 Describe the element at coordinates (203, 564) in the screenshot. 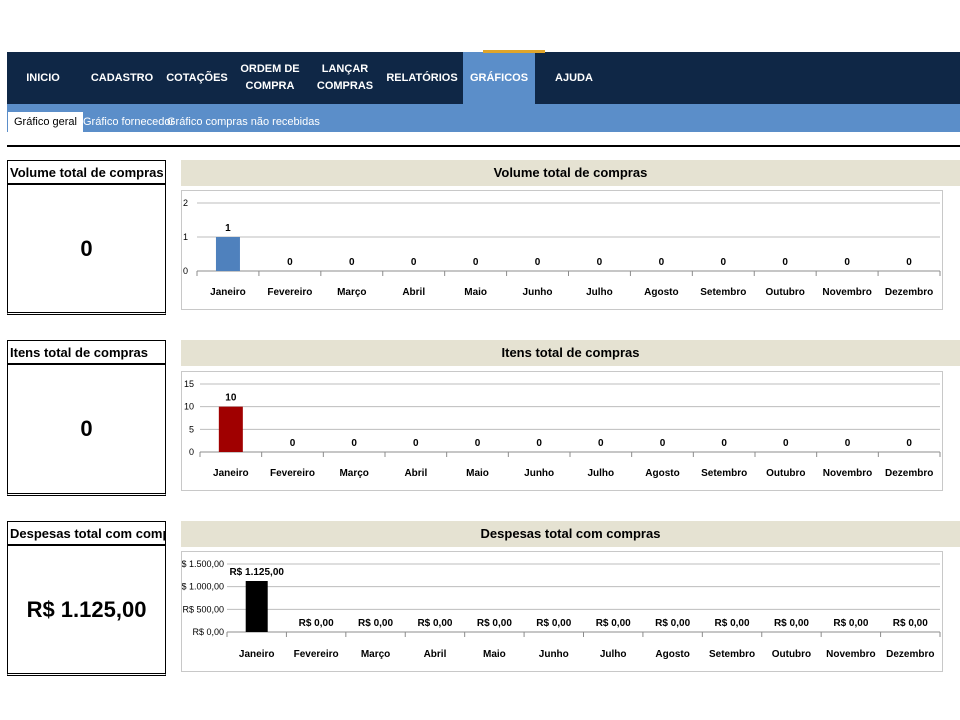

I see `y-tick-label: R$ 1.500,00` at that location.